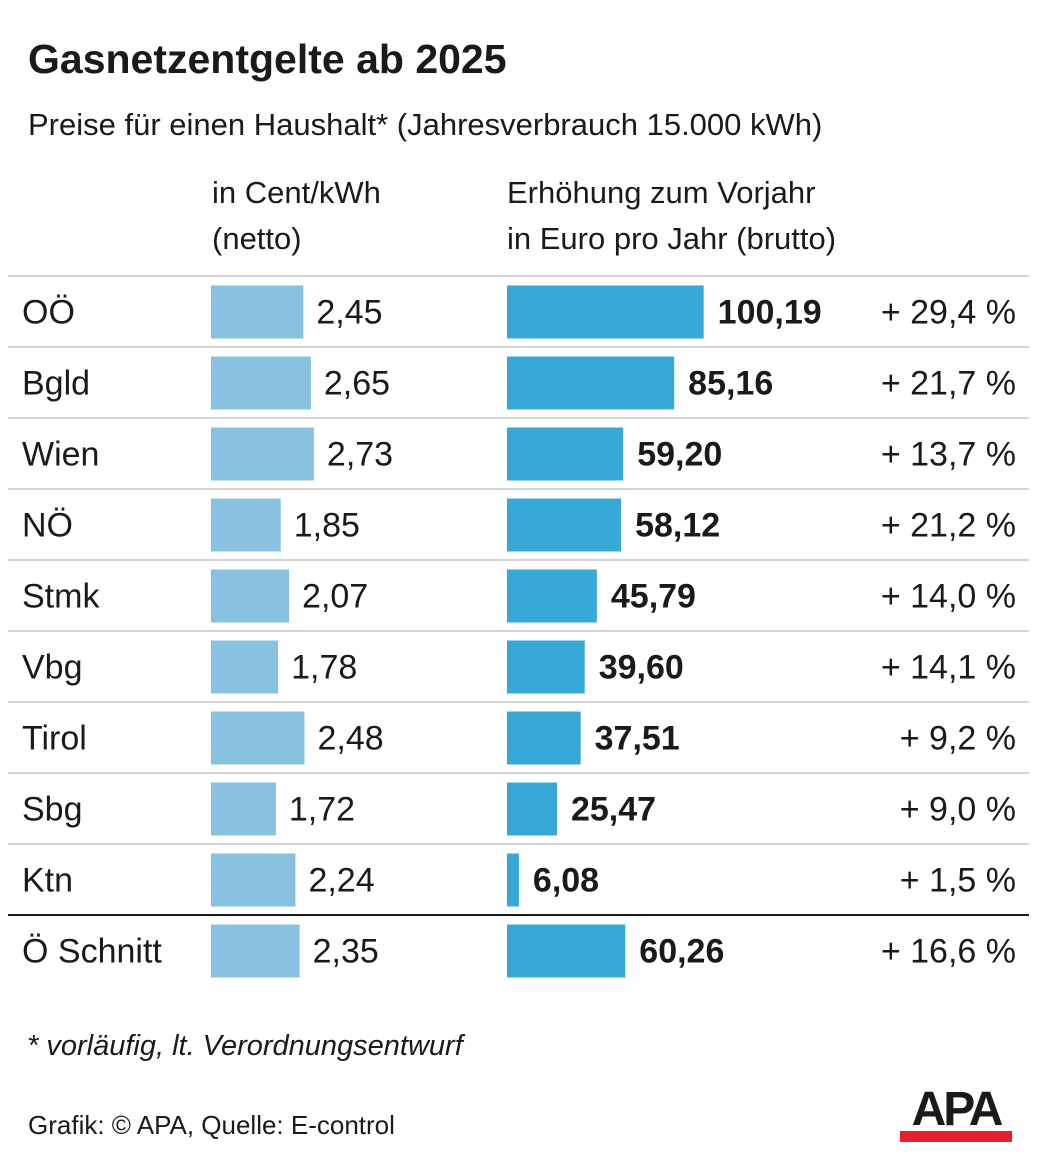 Image resolution: width=1039 pixels, height=1157 pixels. What do you see at coordinates (211, 1125) in the screenshot?
I see `source-credit: Grafik: © APA, Quelle: E-control` at bounding box center [211, 1125].